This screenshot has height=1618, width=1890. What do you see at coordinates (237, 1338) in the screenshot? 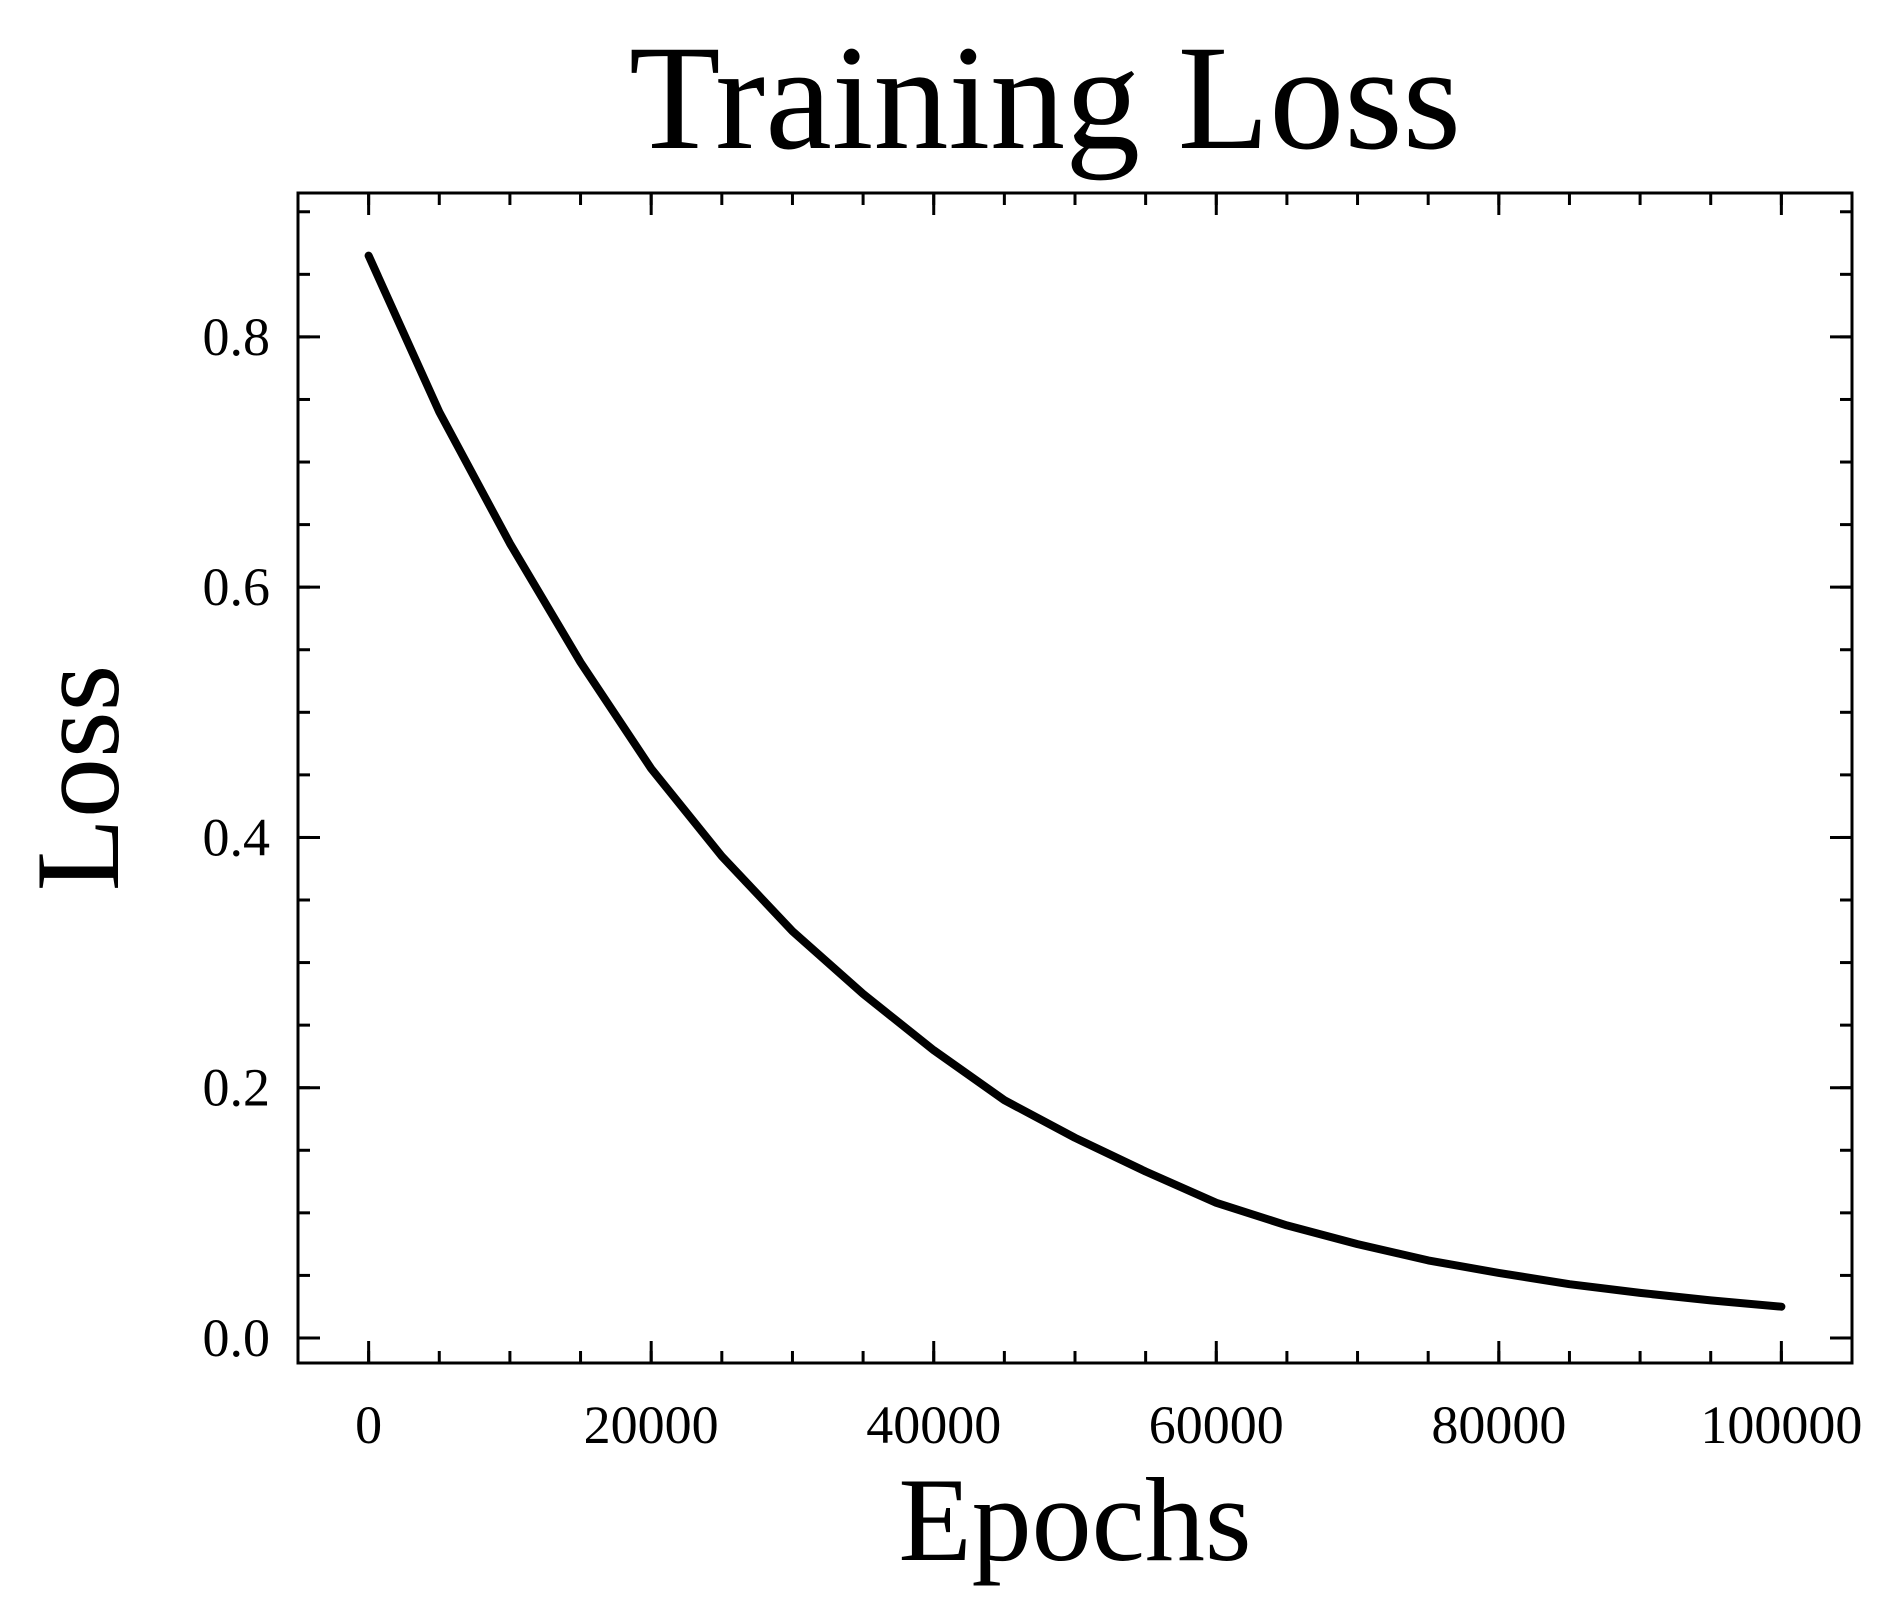
I see `y-tick-label: 0.0` at bounding box center [237, 1338].